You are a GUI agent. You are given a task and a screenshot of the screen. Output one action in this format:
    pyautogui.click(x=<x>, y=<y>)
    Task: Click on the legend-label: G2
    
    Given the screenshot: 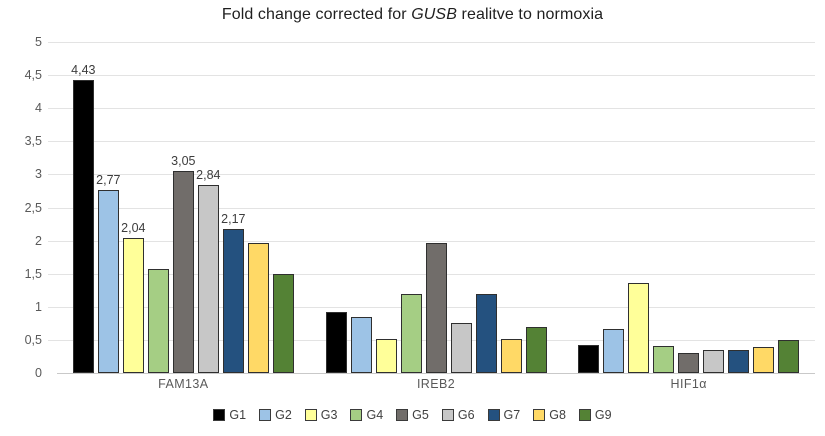 What is the action you would take?
    pyautogui.click(x=283, y=415)
    